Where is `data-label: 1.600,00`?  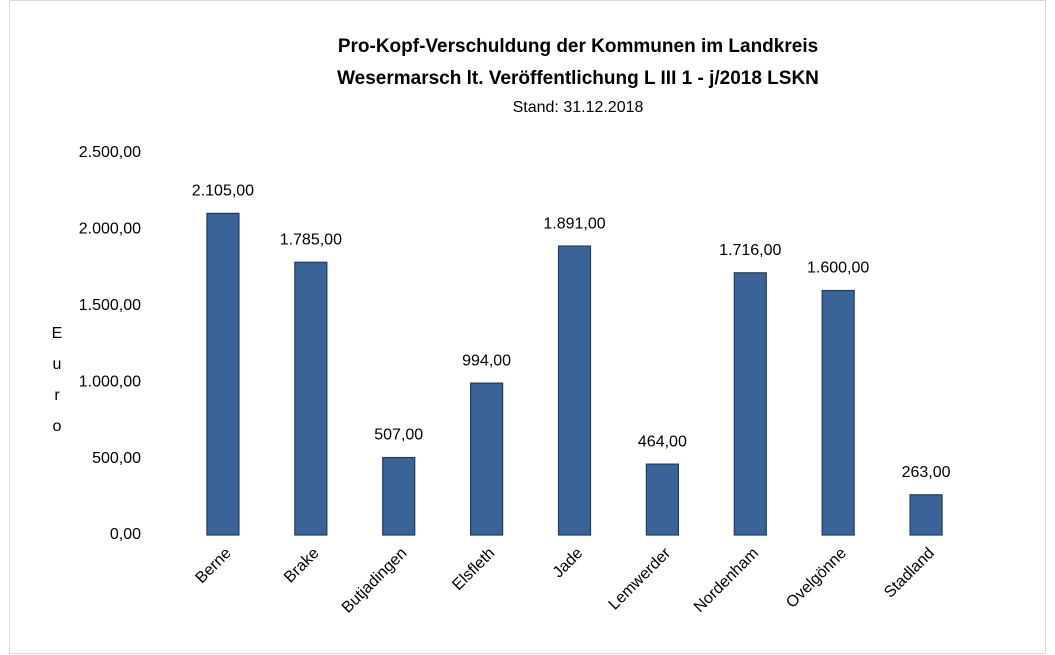 data-label: 1.600,00 is located at coordinates (838, 268).